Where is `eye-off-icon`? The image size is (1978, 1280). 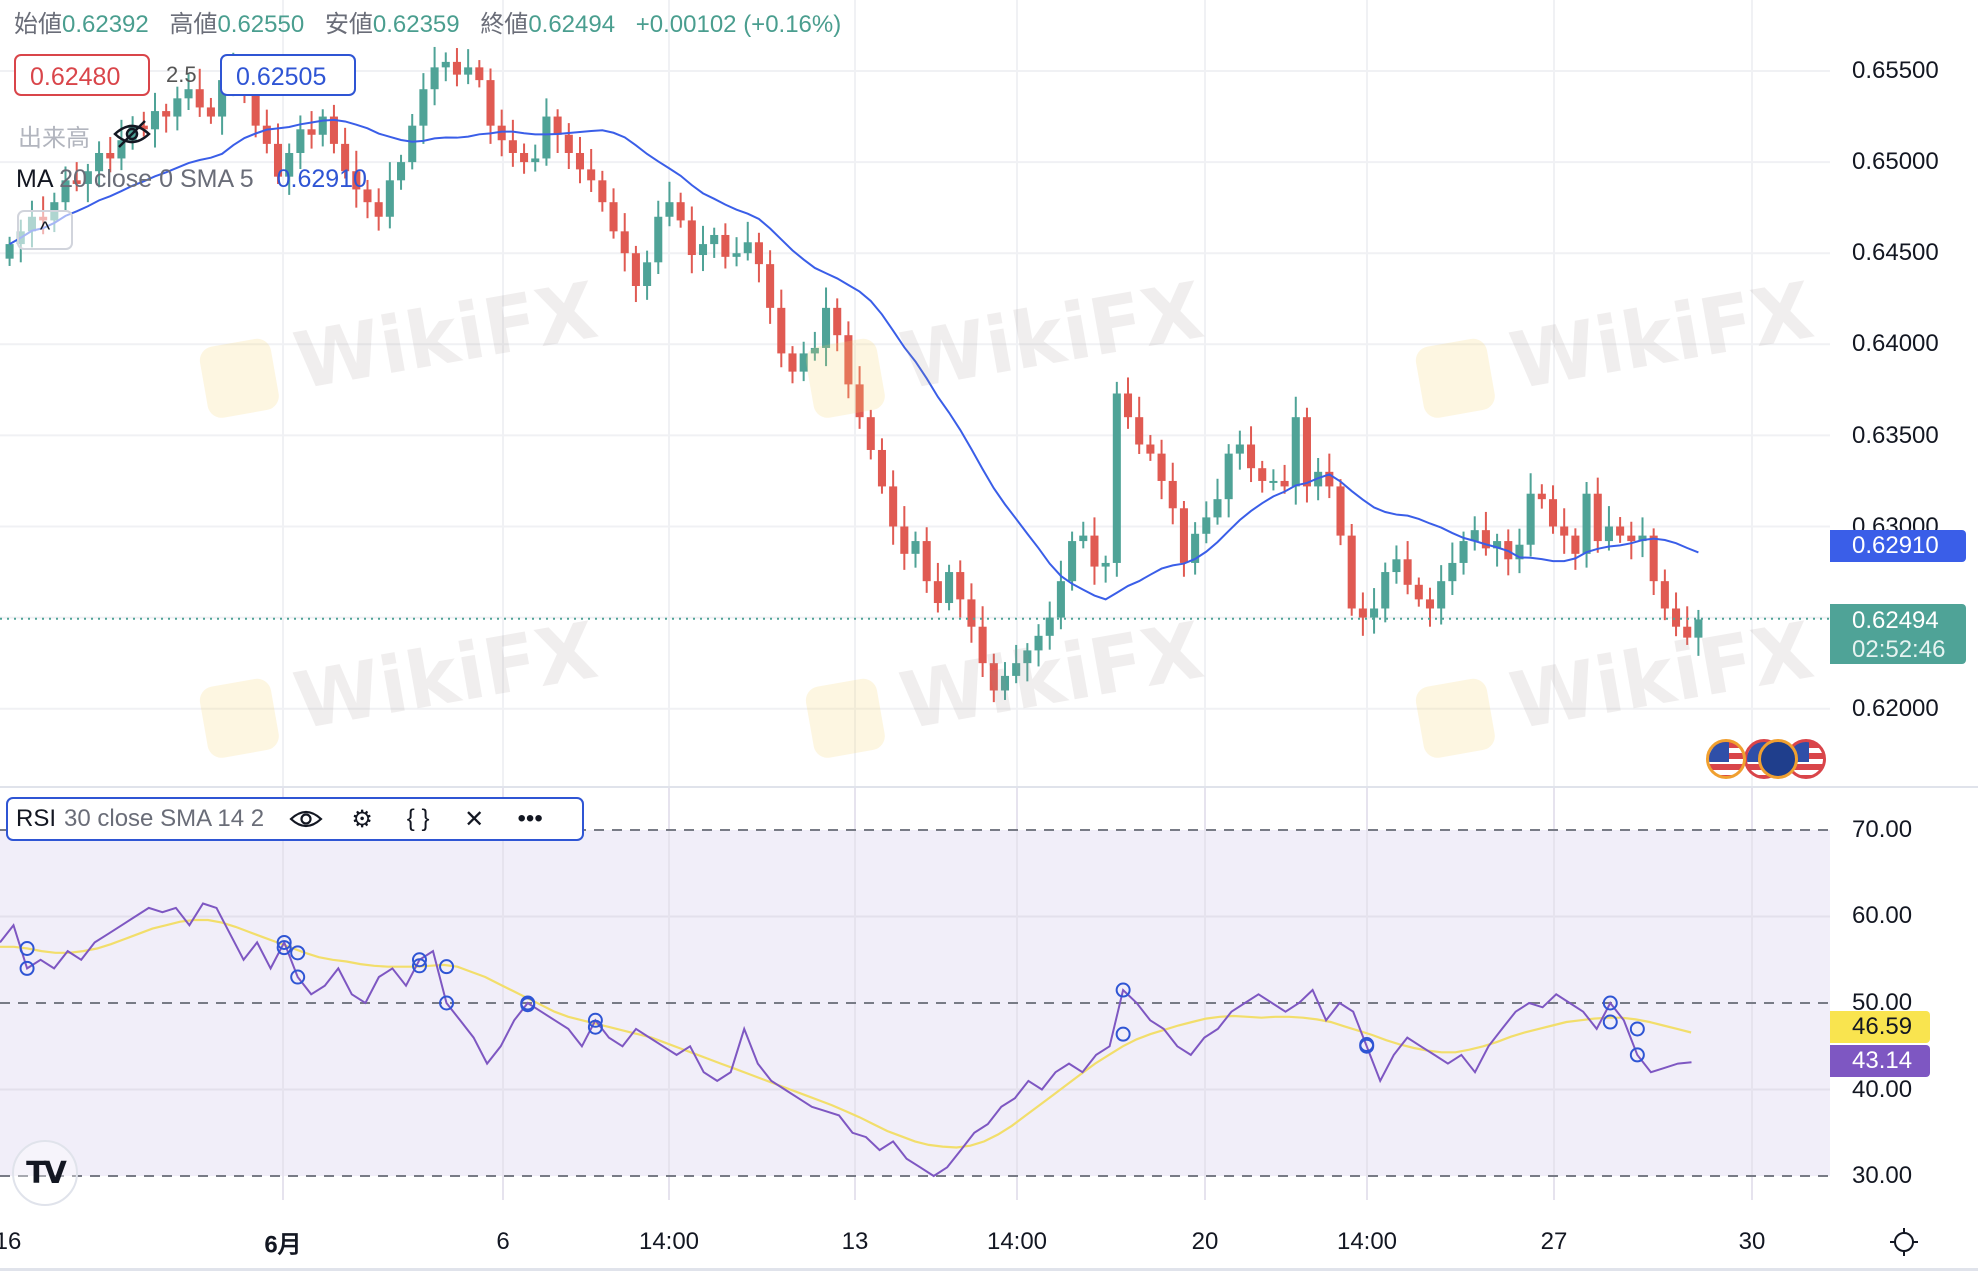
eye-off-icon is located at coordinates (132, 136).